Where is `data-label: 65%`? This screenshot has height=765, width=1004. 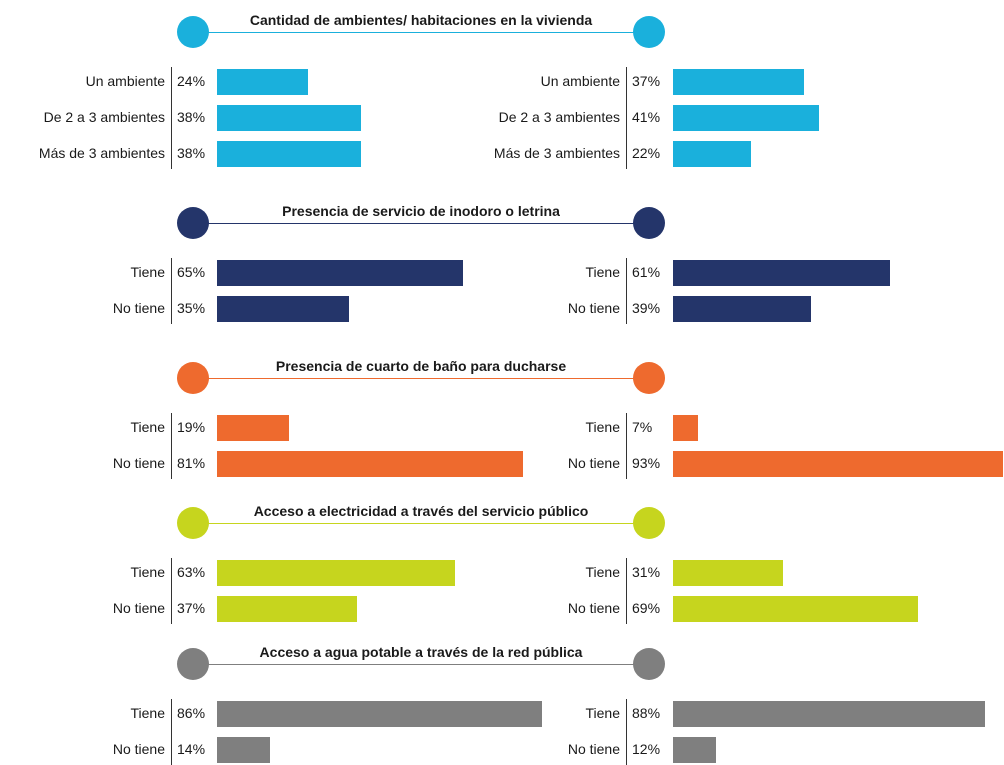 data-label: 65% is located at coordinates (191, 272).